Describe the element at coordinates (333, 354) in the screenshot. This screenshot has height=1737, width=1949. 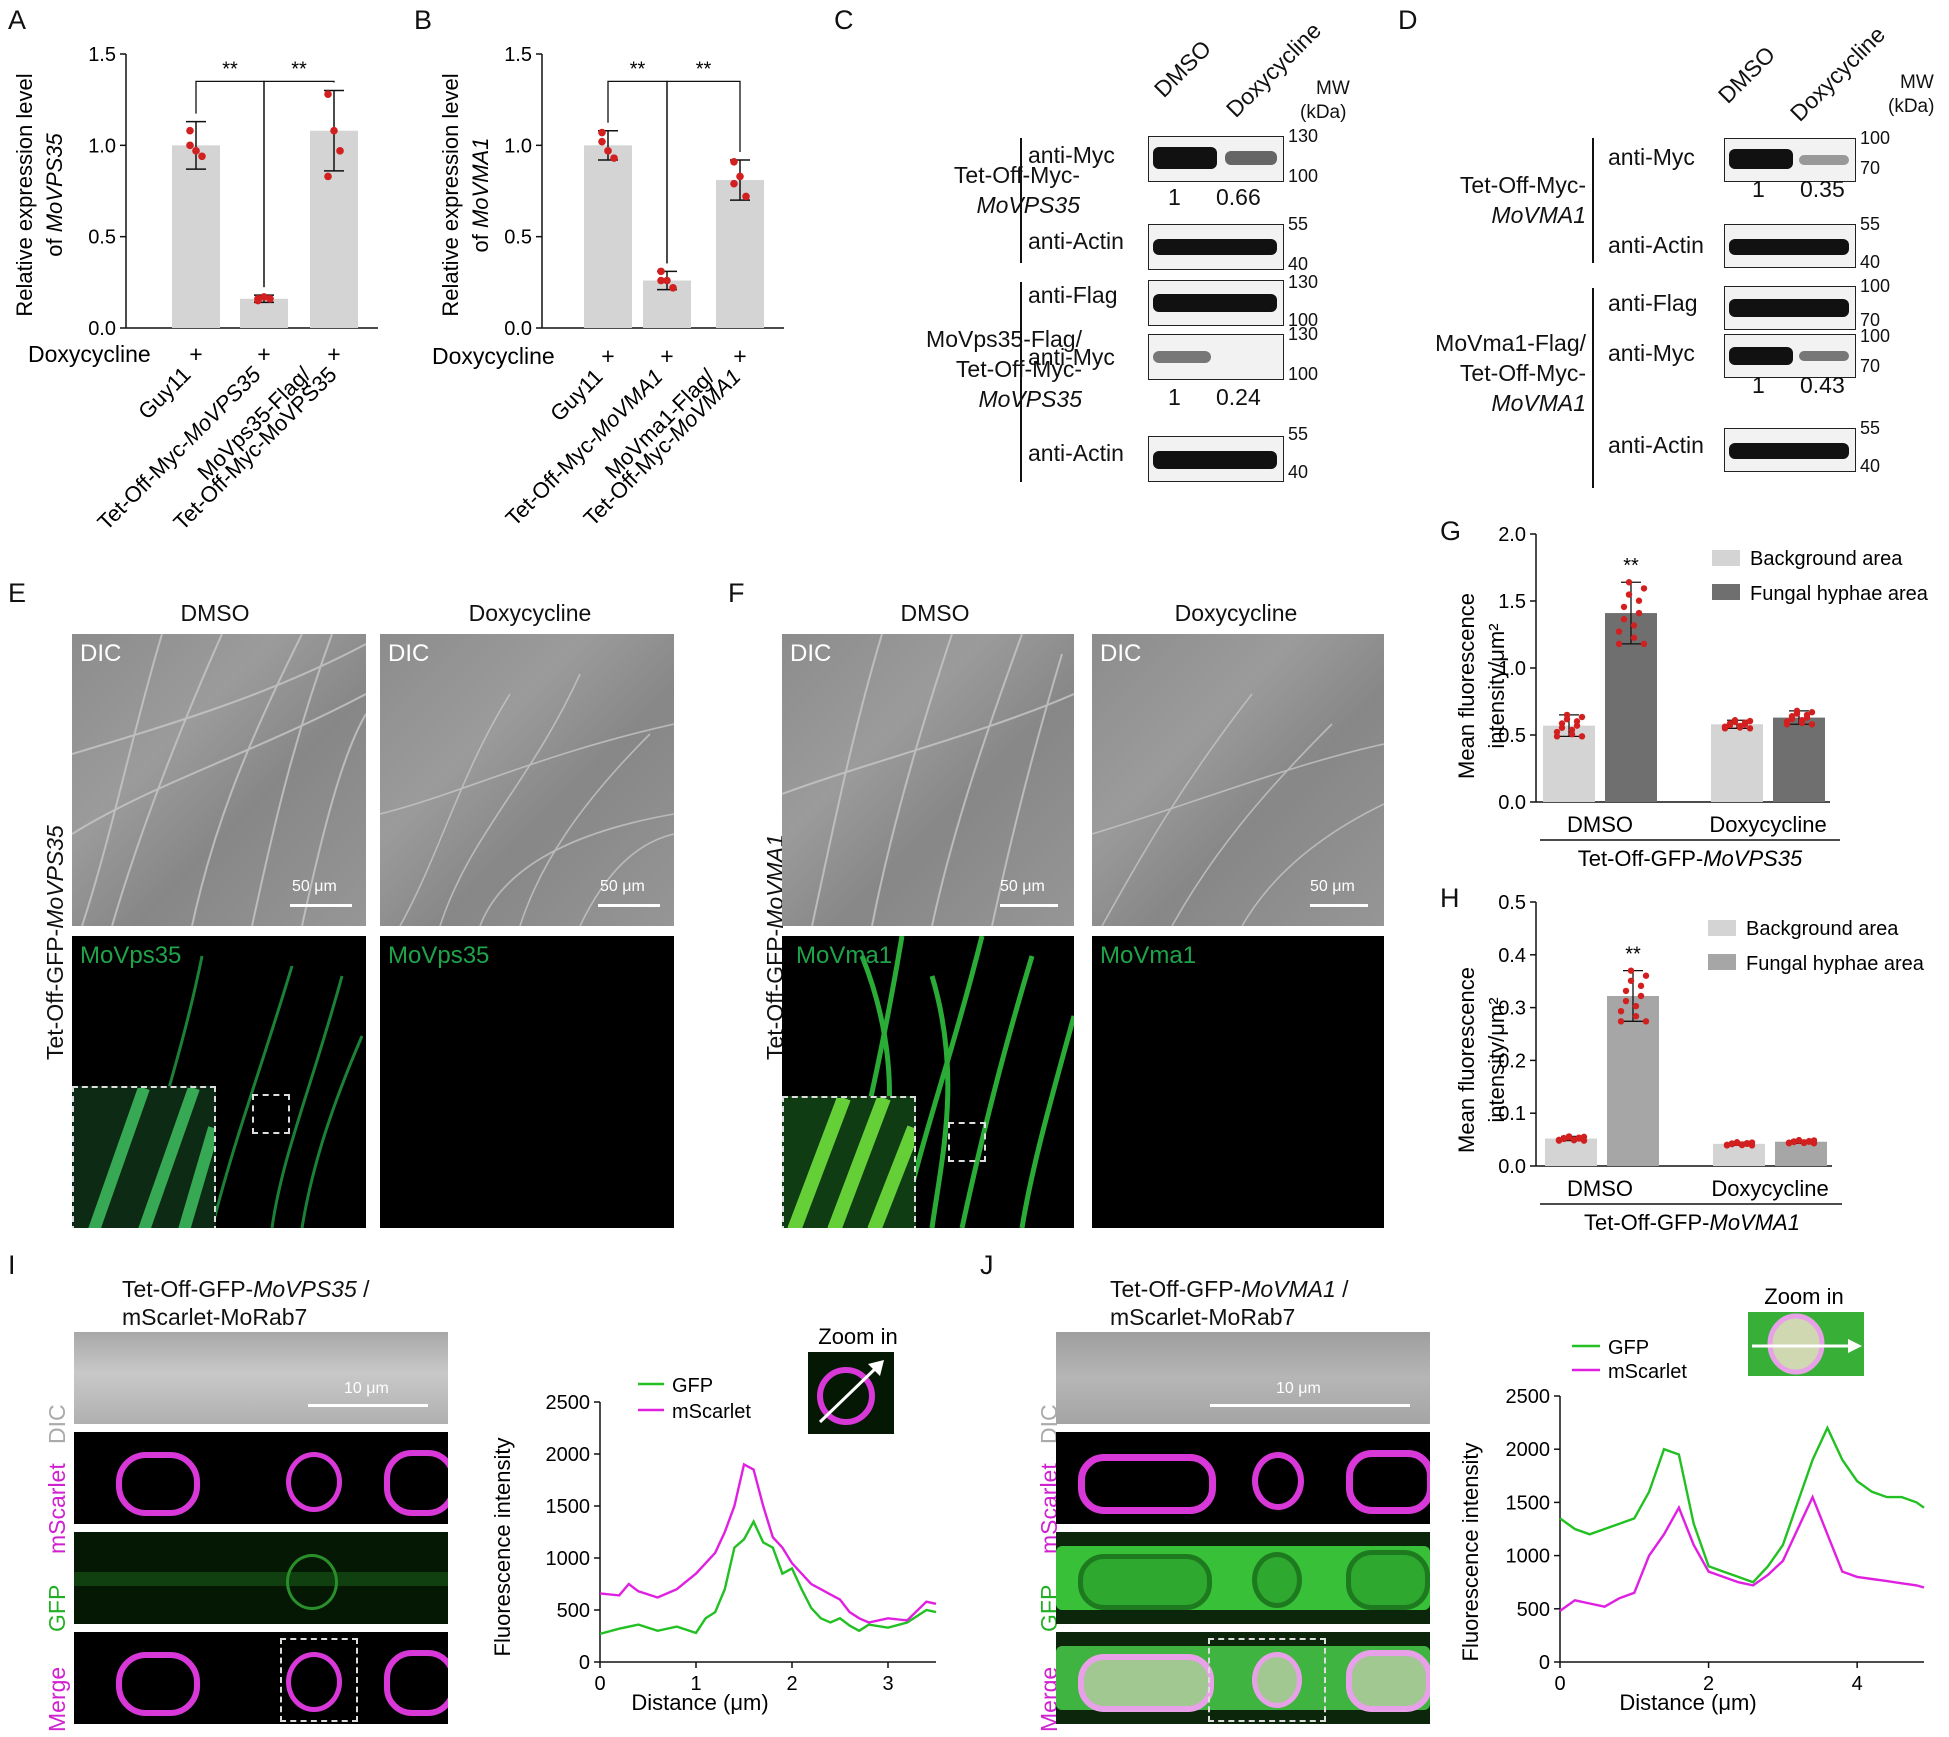
I see `panel-a-plus-3: +` at that location.